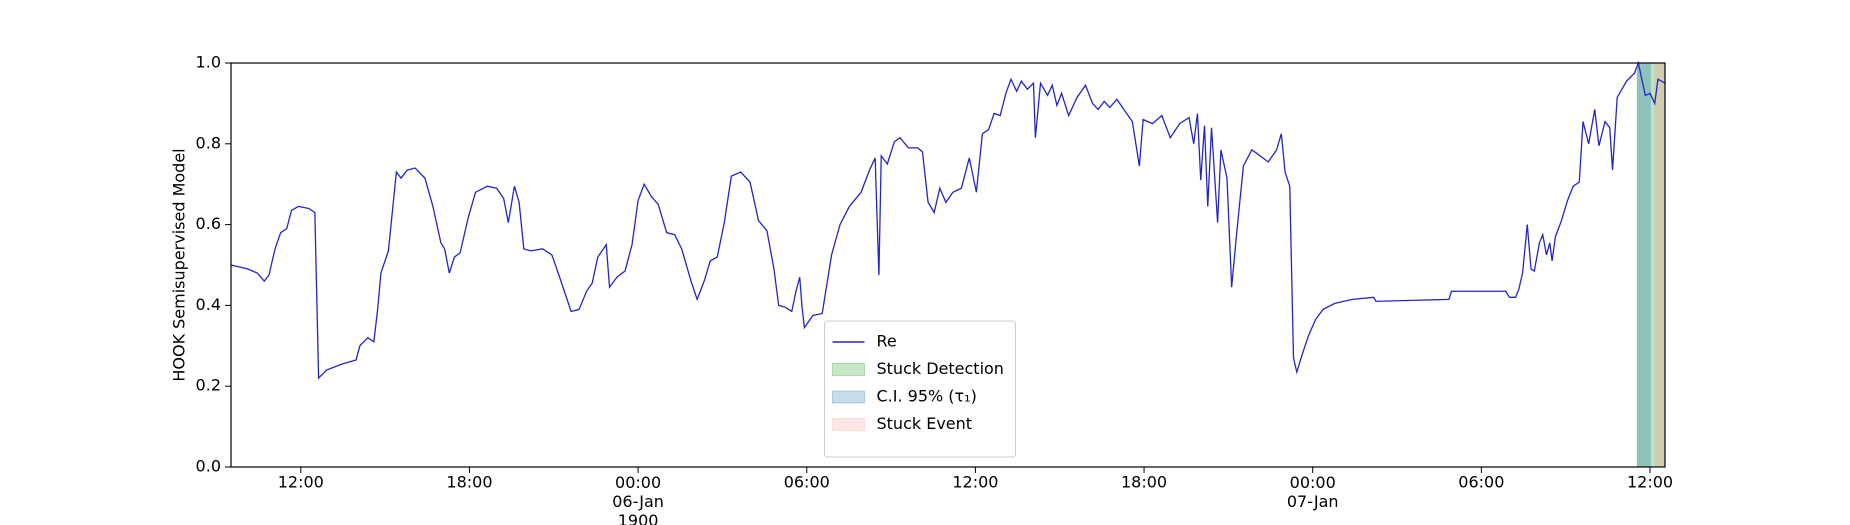 The width and height of the screenshot is (1850, 525). Describe the element at coordinates (179, 264) in the screenshot. I see `y-axis-label: HOOK Semisupervised Model` at that location.